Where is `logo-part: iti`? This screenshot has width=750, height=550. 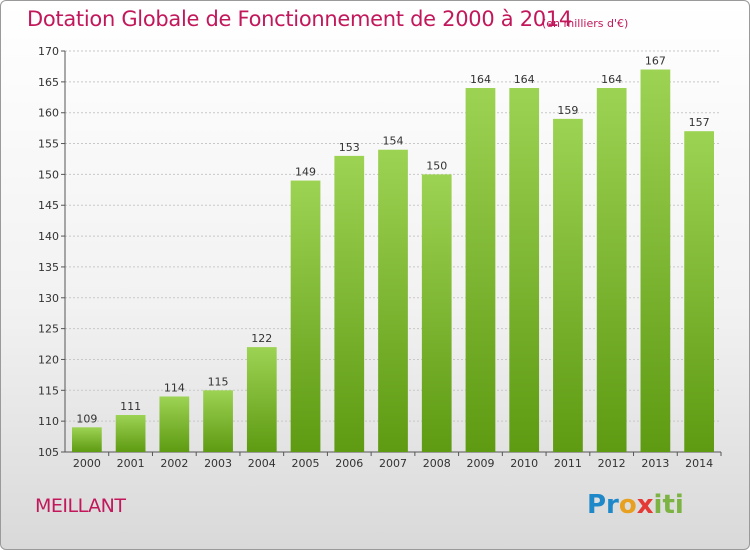
logo-part: iti is located at coordinates (668, 505).